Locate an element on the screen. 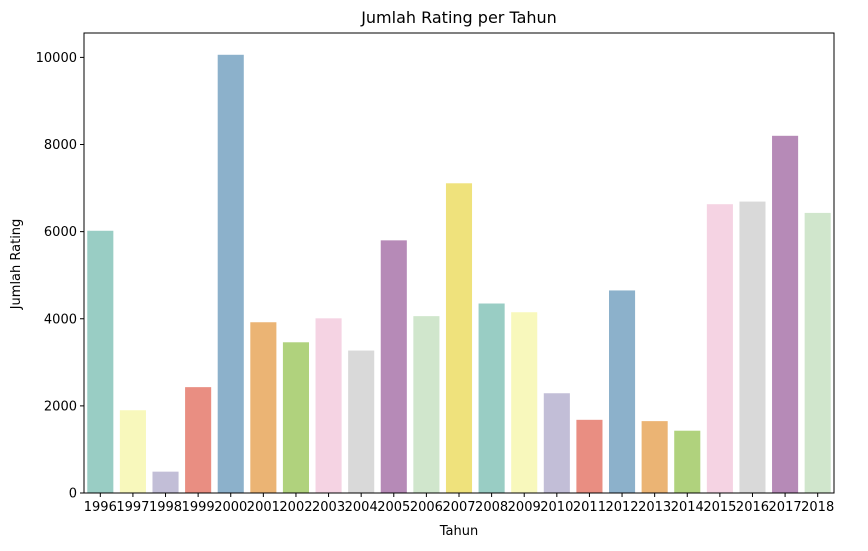  x-tick-label-1996: 1996 is located at coordinates (100, 507).